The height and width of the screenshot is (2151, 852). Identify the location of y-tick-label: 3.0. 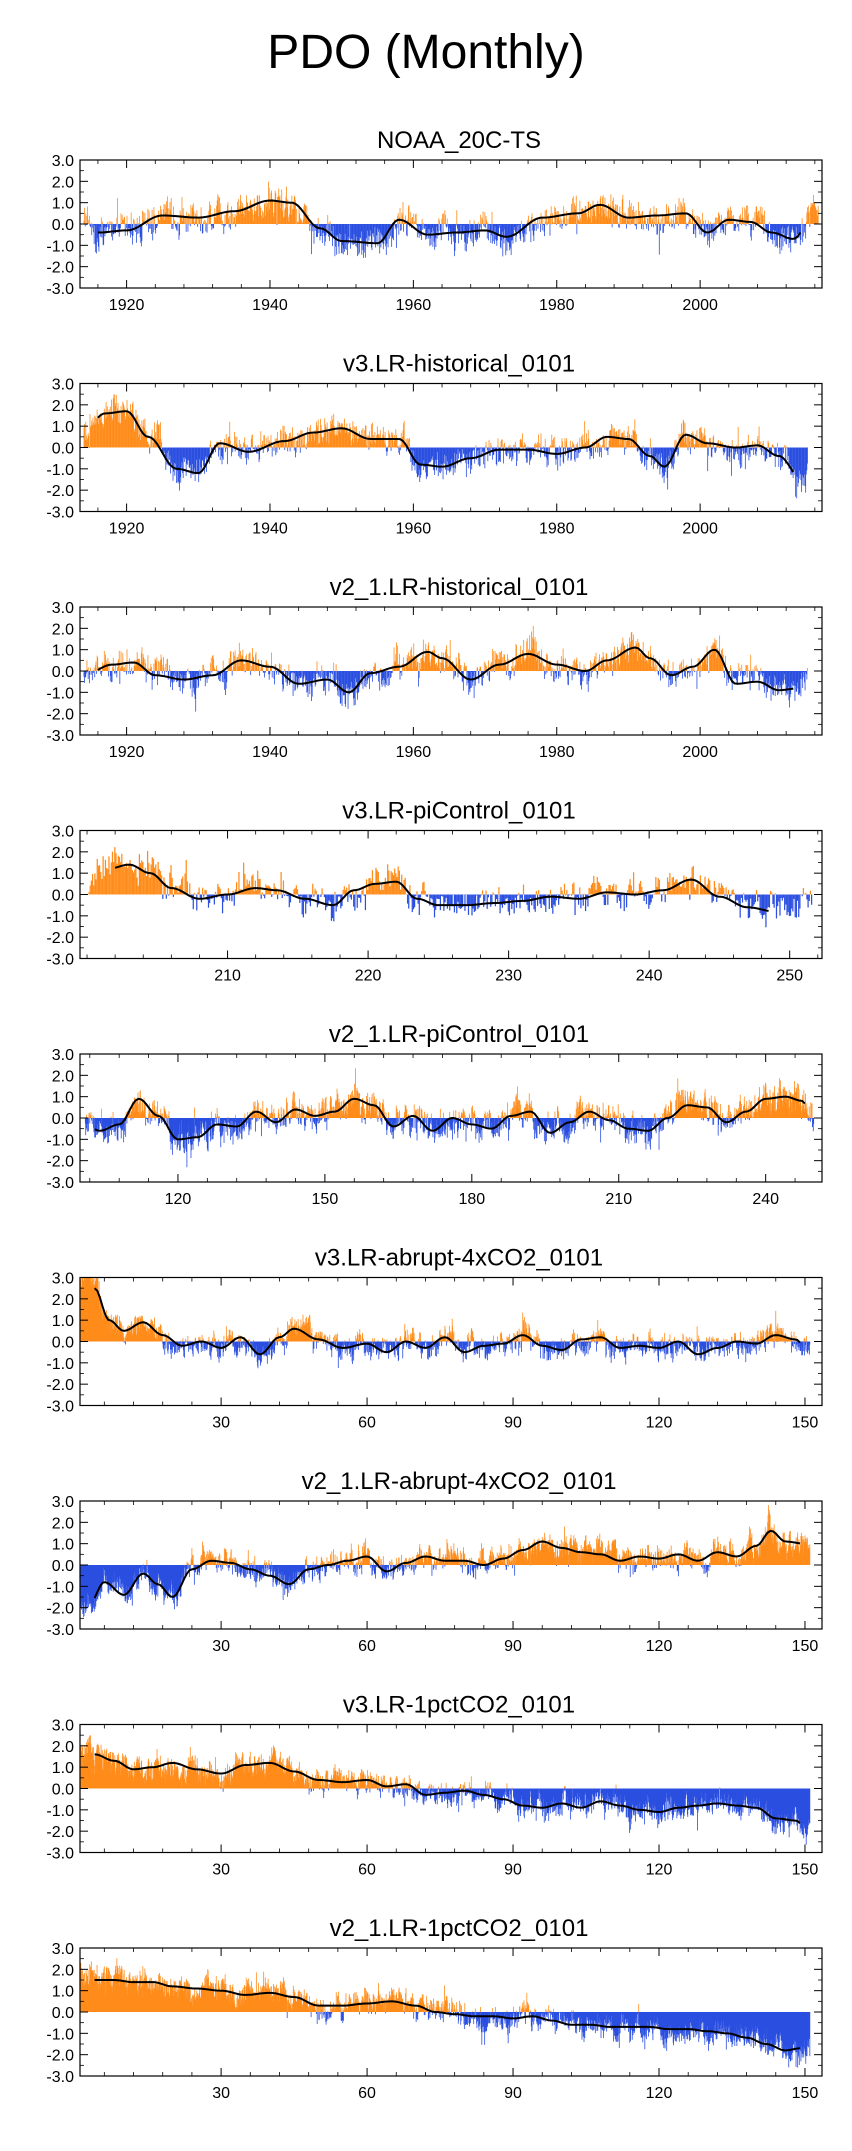
(63, 608).